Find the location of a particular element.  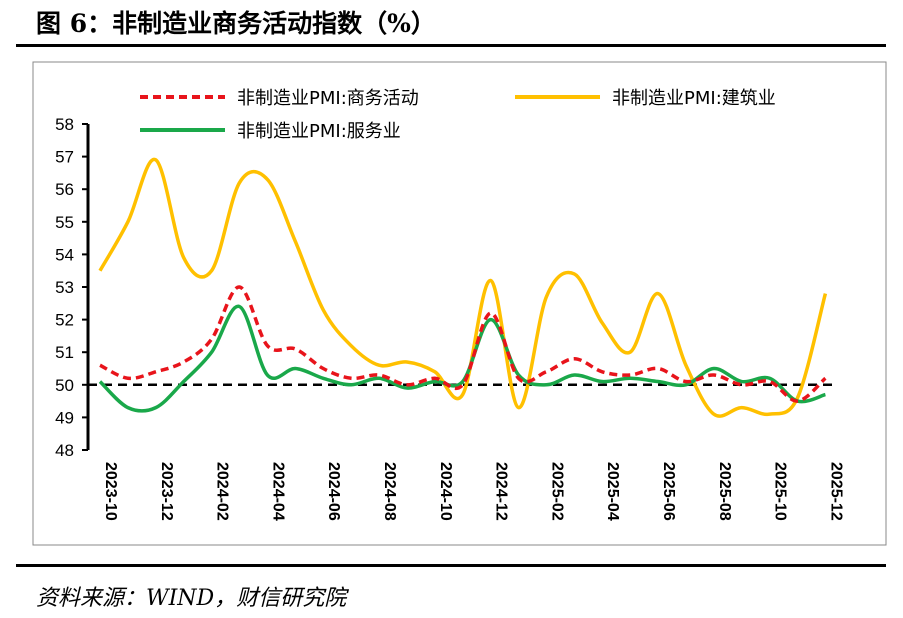

x-tick-label: 2023-12 is located at coordinates (166, 491).